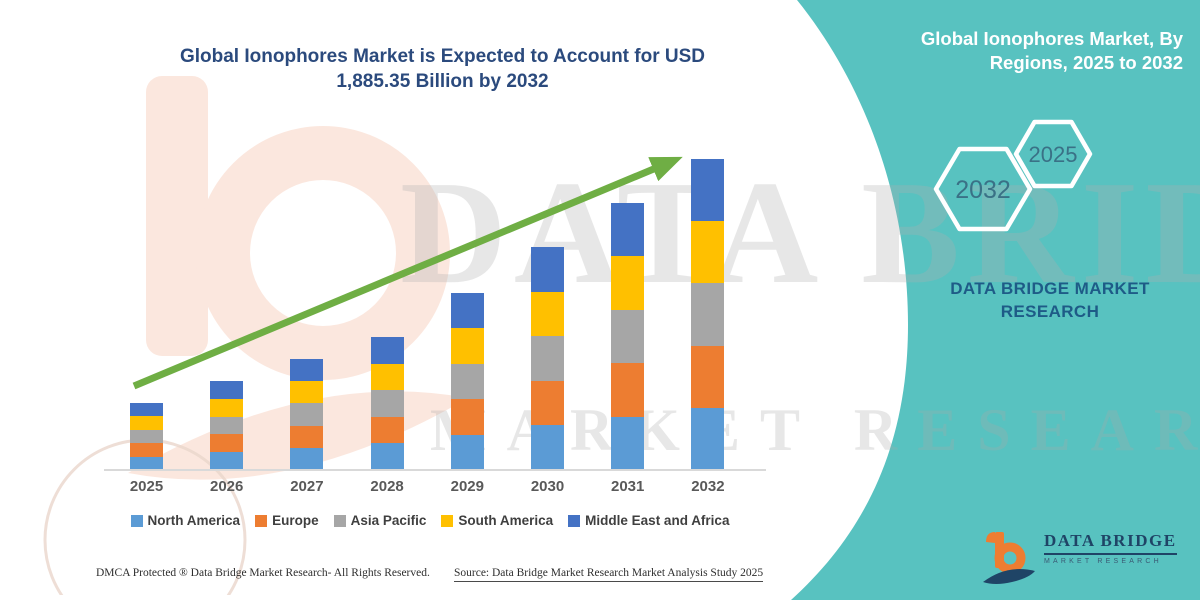  I want to click on axis-label-2028: 2028, so click(387, 486).